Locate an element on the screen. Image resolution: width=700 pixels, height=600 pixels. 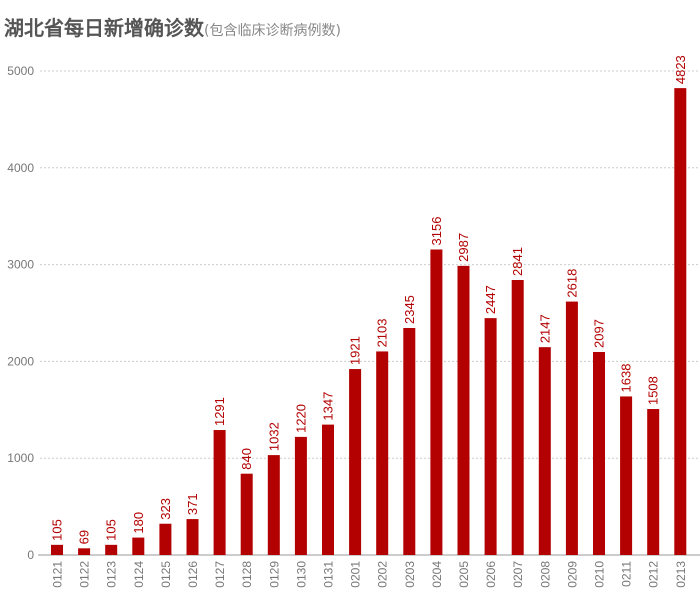
x-tick-label: 0130 is located at coordinates (301, 574).